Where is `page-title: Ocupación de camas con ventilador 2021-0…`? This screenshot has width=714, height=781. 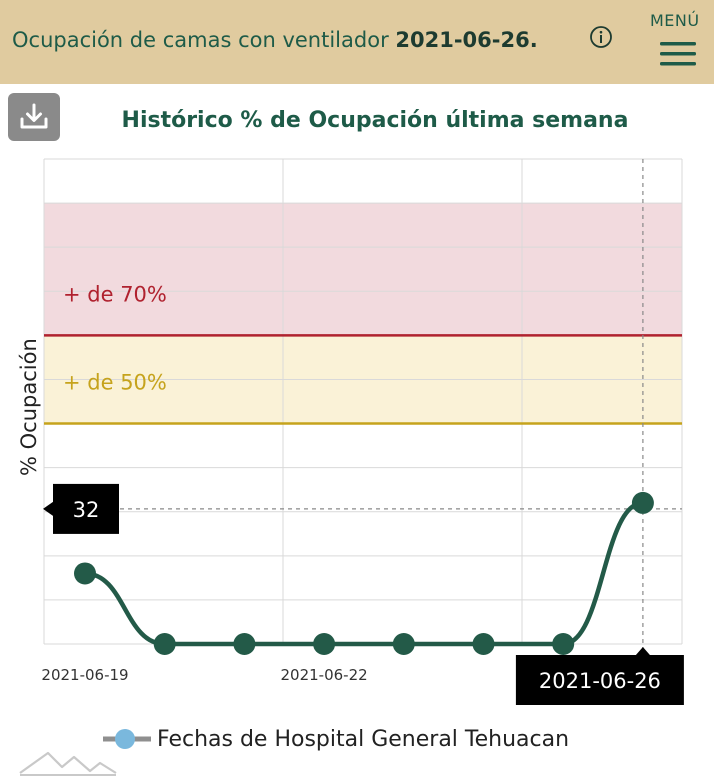 page-title: Ocupación de camas con ventilador 2021-0… is located at coordinates (275, 40).